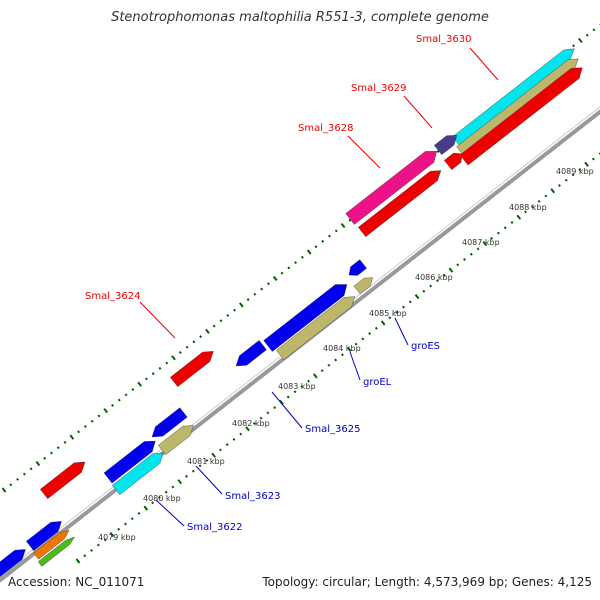  What do you see at coordinates (378, 88) in the screenshot?
I see `gene-label-smal-3629: Smal_3629` at bounding box center [378, 88].